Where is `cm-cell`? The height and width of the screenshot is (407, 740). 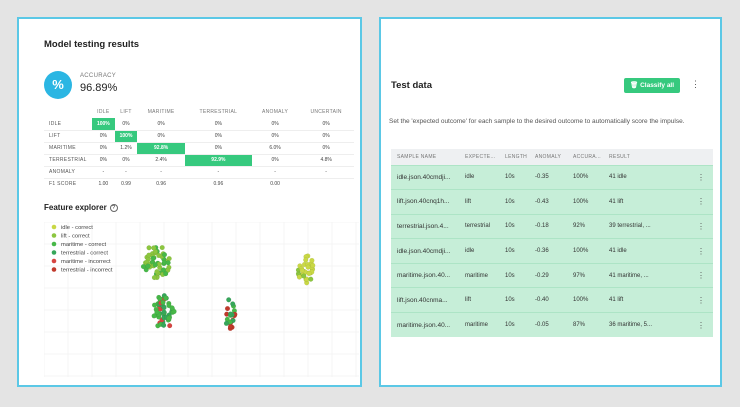 cm-cell is located at coordinates (326, 184).